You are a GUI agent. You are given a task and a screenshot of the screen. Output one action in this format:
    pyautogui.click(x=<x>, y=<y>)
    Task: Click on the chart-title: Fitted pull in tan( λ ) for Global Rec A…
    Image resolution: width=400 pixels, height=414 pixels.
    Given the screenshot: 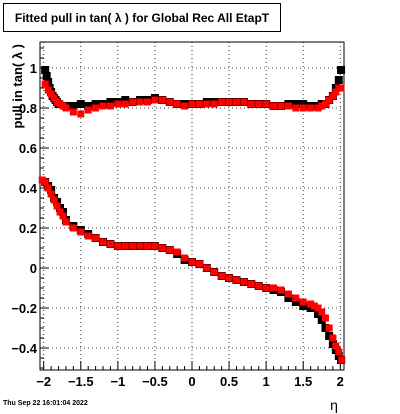 What is the action you would take?
    pyautogui.click(x=142, y=17)
    